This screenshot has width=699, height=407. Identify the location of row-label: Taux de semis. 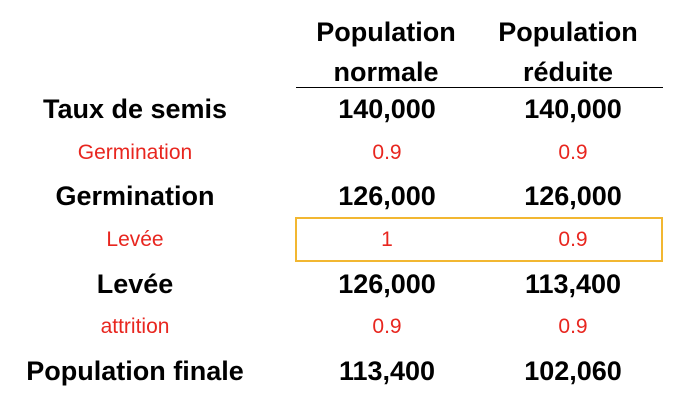
(135, 109).